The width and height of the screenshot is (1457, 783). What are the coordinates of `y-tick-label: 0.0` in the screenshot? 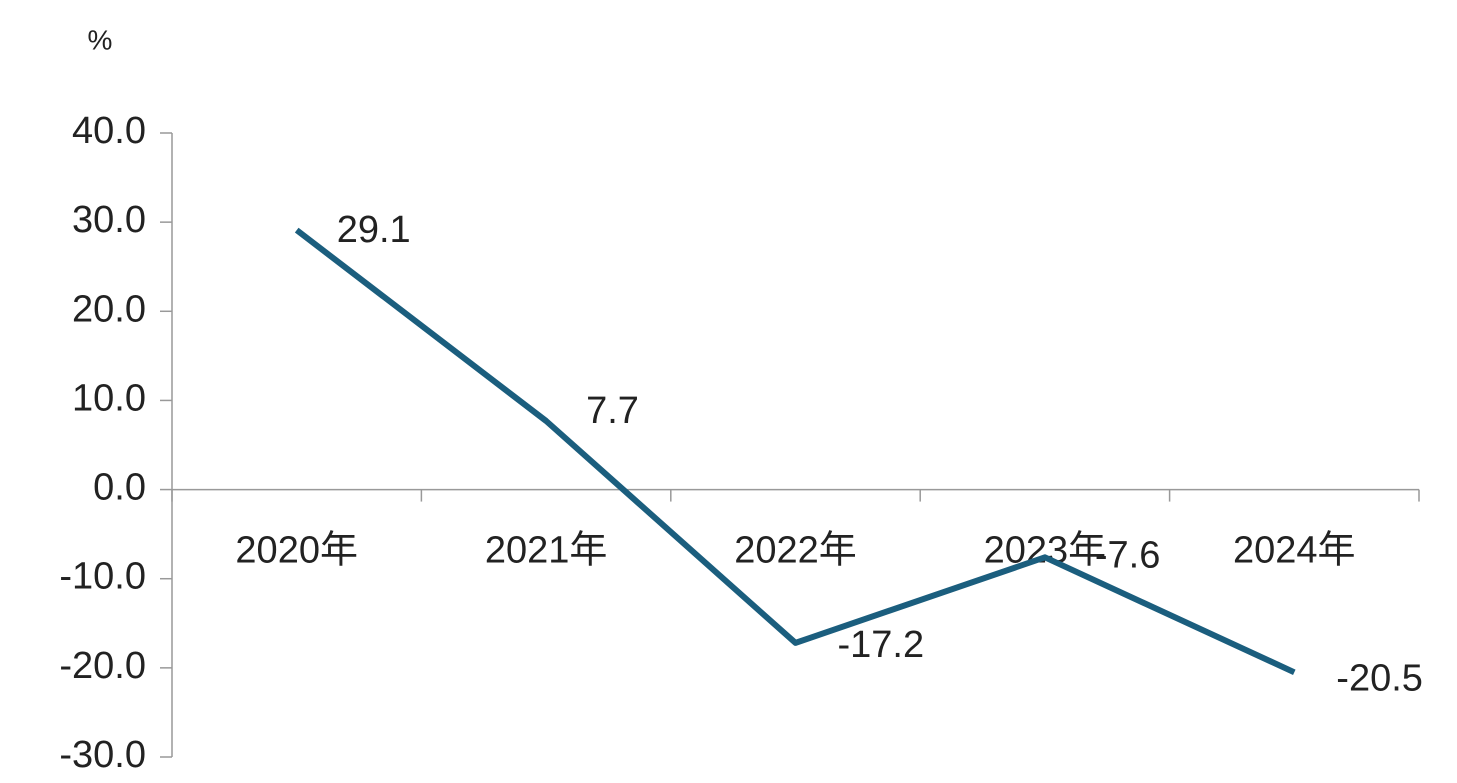 It's located at (119, 488).